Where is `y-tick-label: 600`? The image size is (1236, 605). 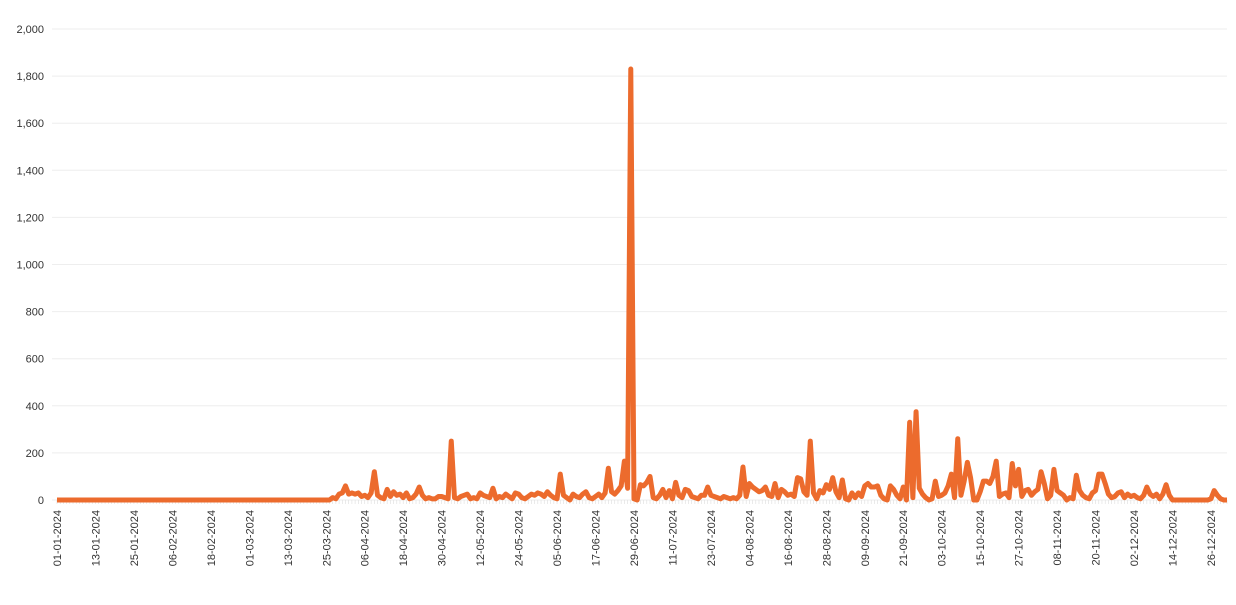
y-tick-label: 600 is located at coordinates (35, 360).